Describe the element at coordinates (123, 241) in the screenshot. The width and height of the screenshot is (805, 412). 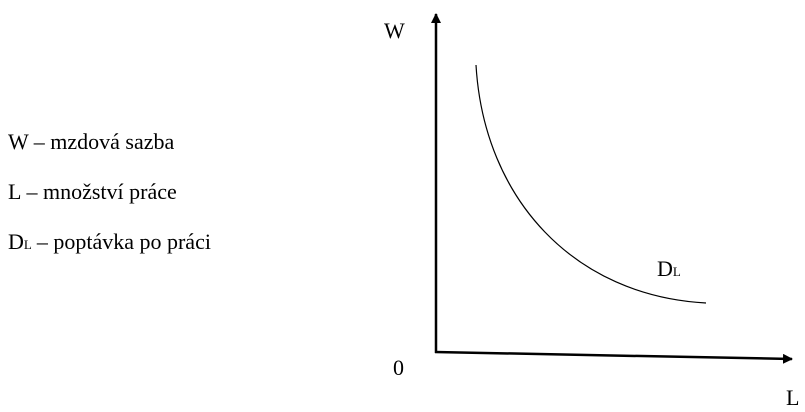
I see `legend-text: – poptávka po práci` at that location.